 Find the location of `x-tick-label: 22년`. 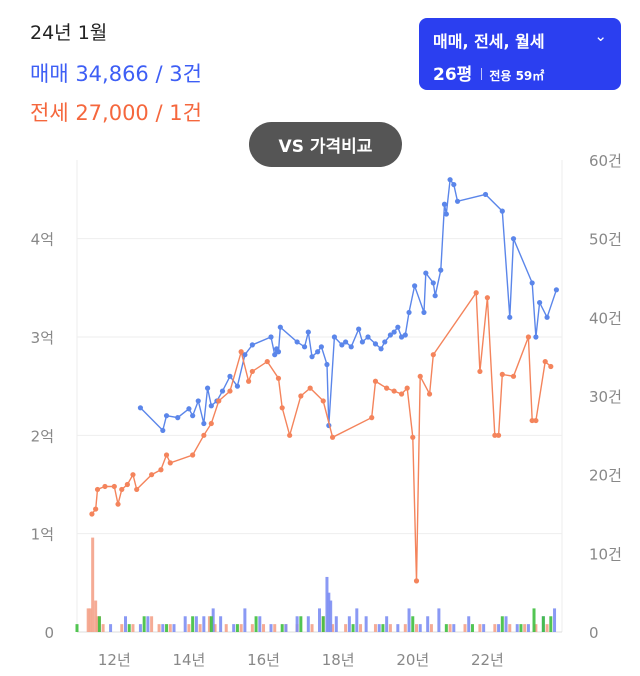

x-tick-label: 22년 is located at coordinates (487, 660).